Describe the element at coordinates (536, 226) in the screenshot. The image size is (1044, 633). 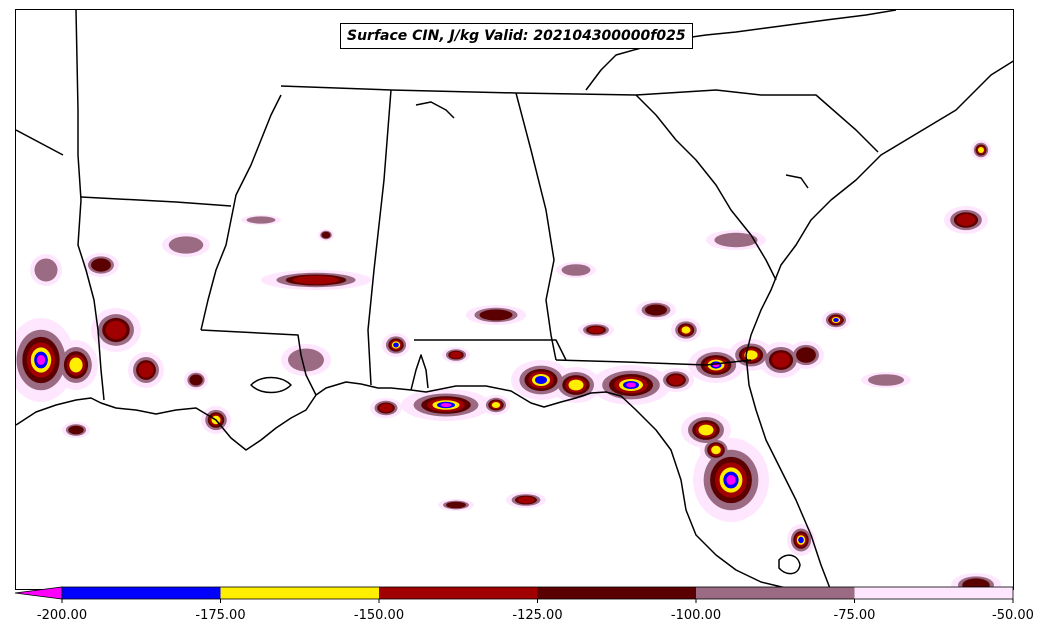
I see `al-ga-border` at that location.